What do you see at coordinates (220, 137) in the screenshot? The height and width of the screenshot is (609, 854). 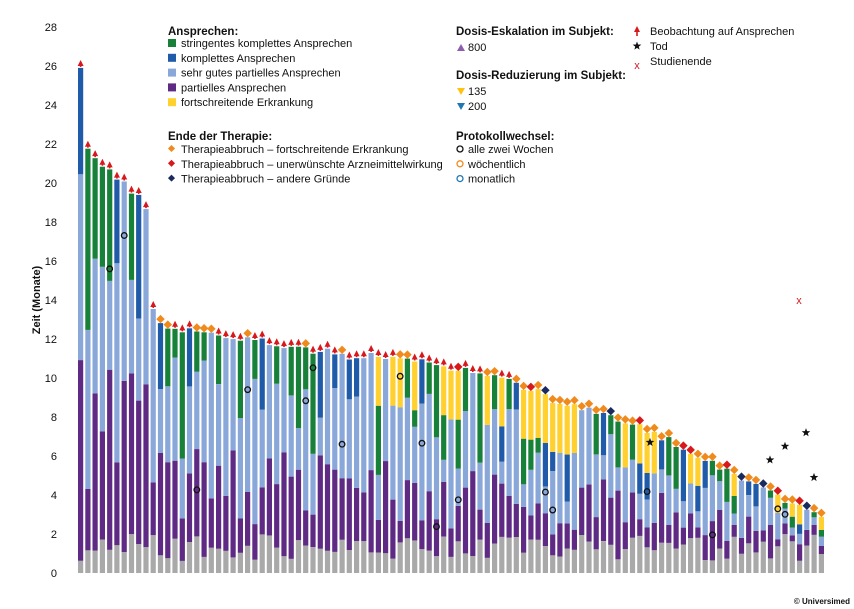 I see `legend-end-title: Ende der Therapie:` at bounding box center [220, 137].